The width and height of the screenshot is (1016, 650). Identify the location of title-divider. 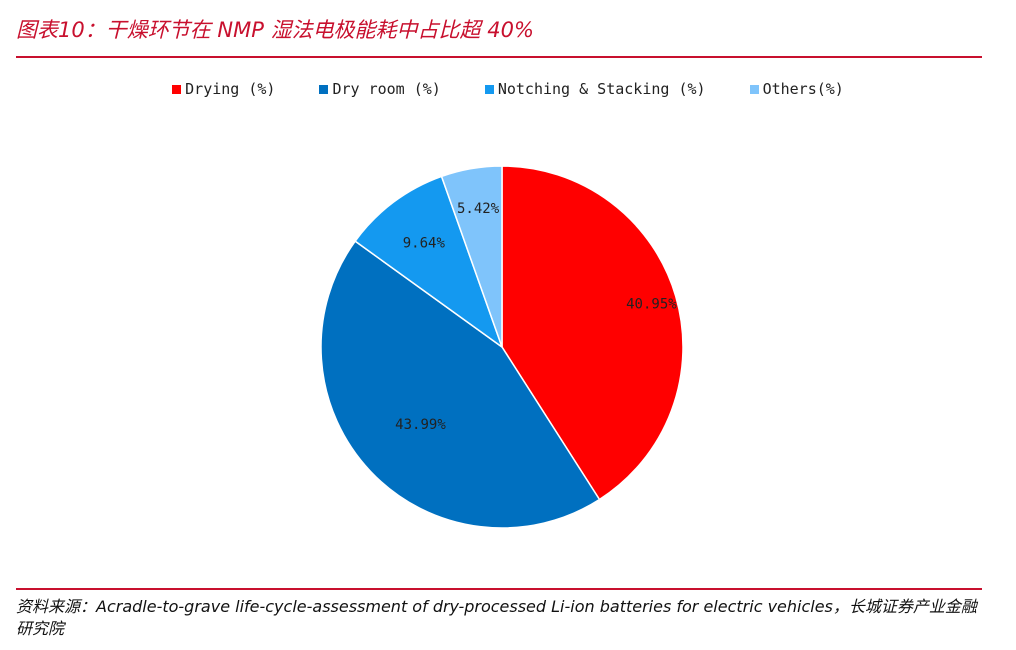
(499, 57).